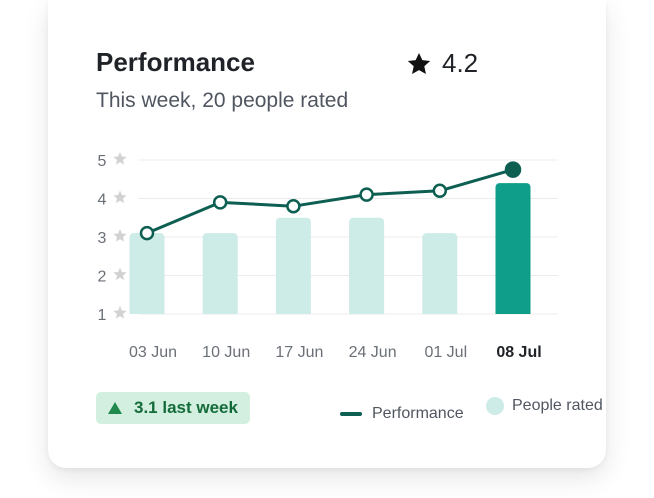 The image size is (654, 498). I want to click on rating-value: 4.2, so click(460, 63).